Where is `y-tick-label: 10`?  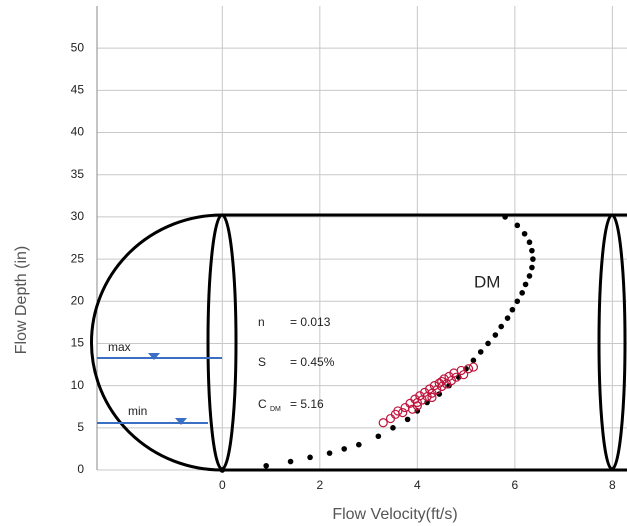
y-tick-label: 10 is located at coordinates (78, 385).